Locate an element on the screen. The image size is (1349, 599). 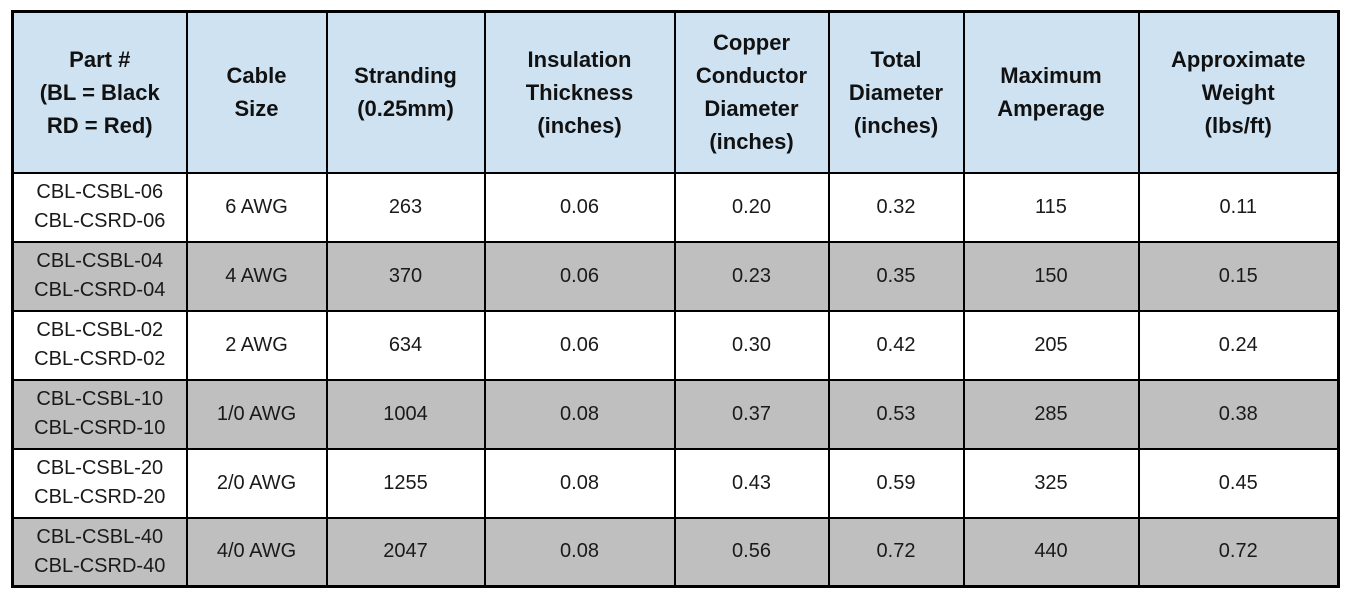
cell-total-diameter: 0.42 is located at coordinates (896, 345).